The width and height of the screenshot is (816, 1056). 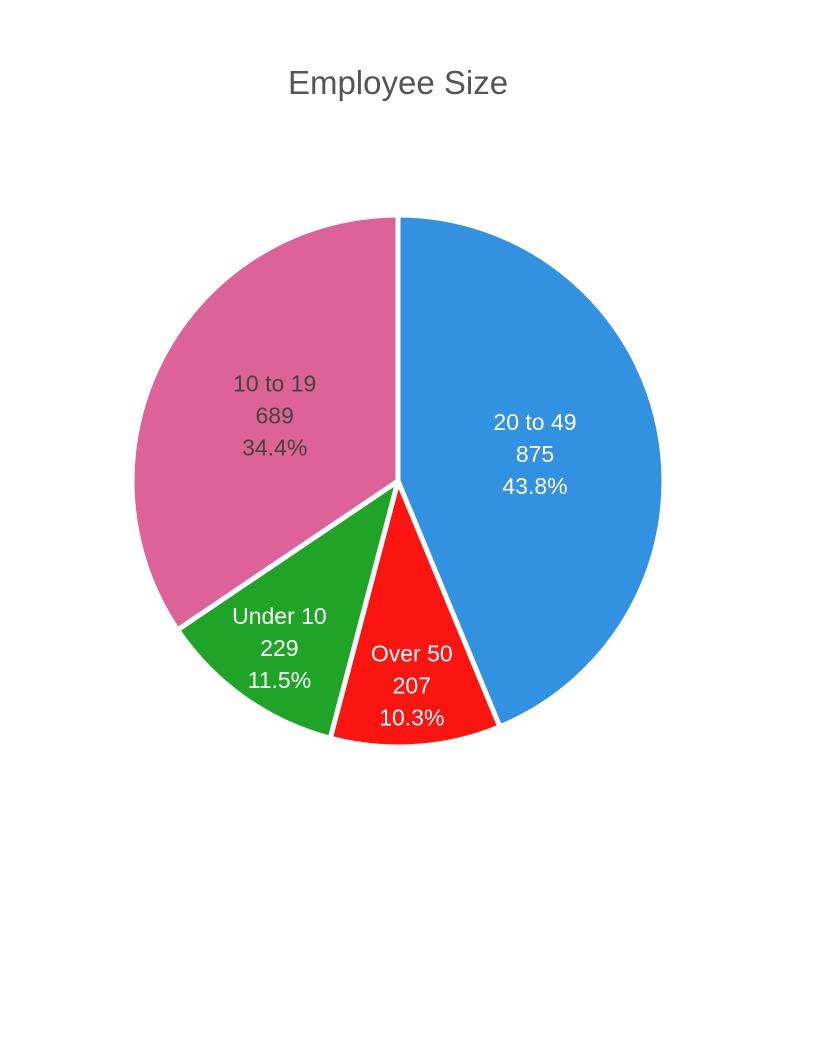 What do you see at coordinates (534, 454) in the screenshot?
I see `pie-slice-label-20-to-49: 20 to 49 875 43.8%` at bounding box center [534, 454].